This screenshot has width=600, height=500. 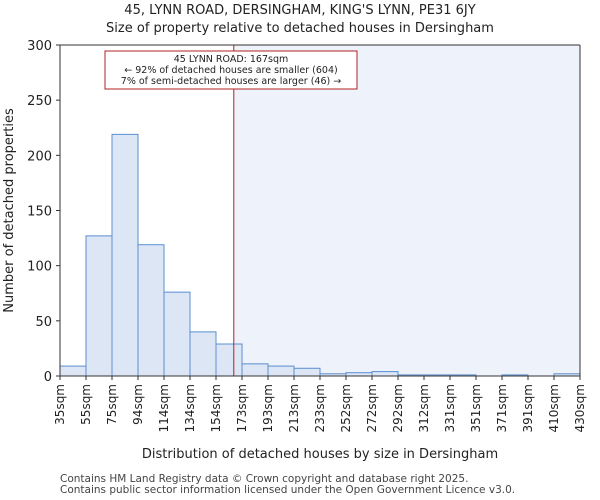 I want to click on bar-213sqm, so click(x=307, y=372).